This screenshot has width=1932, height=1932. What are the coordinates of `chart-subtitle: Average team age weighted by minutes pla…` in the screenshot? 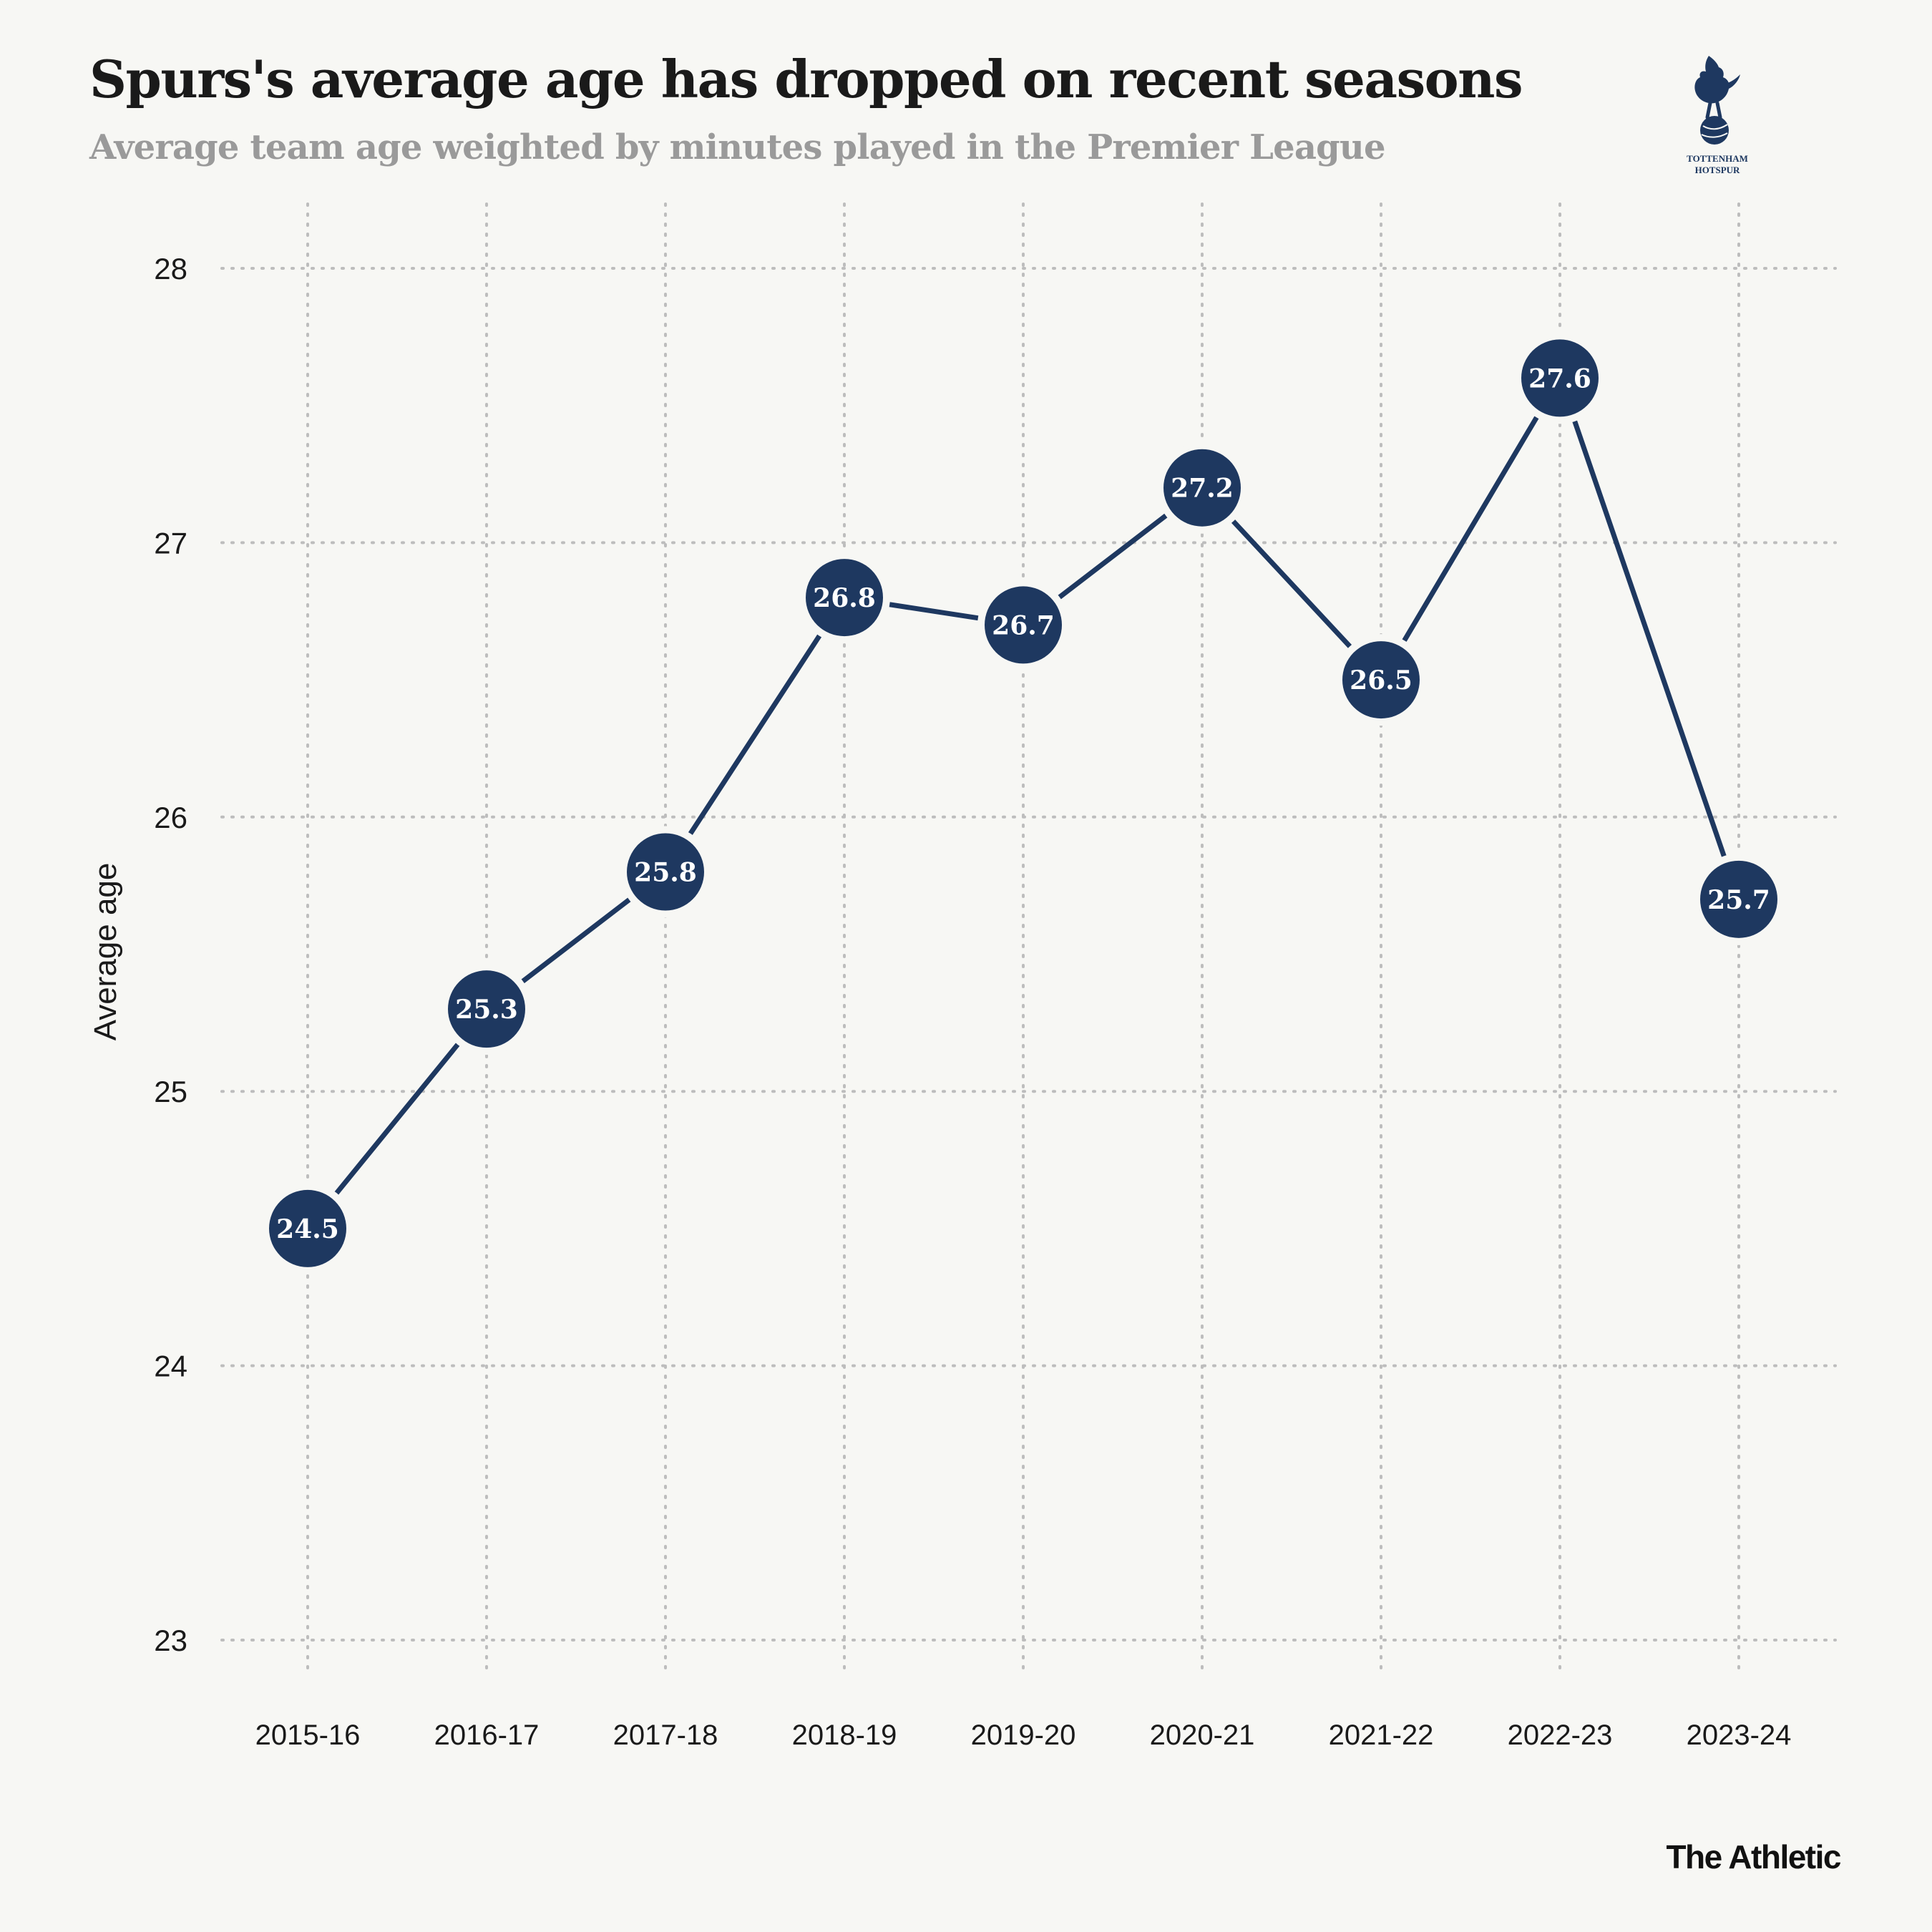 It's located at (737, 147).